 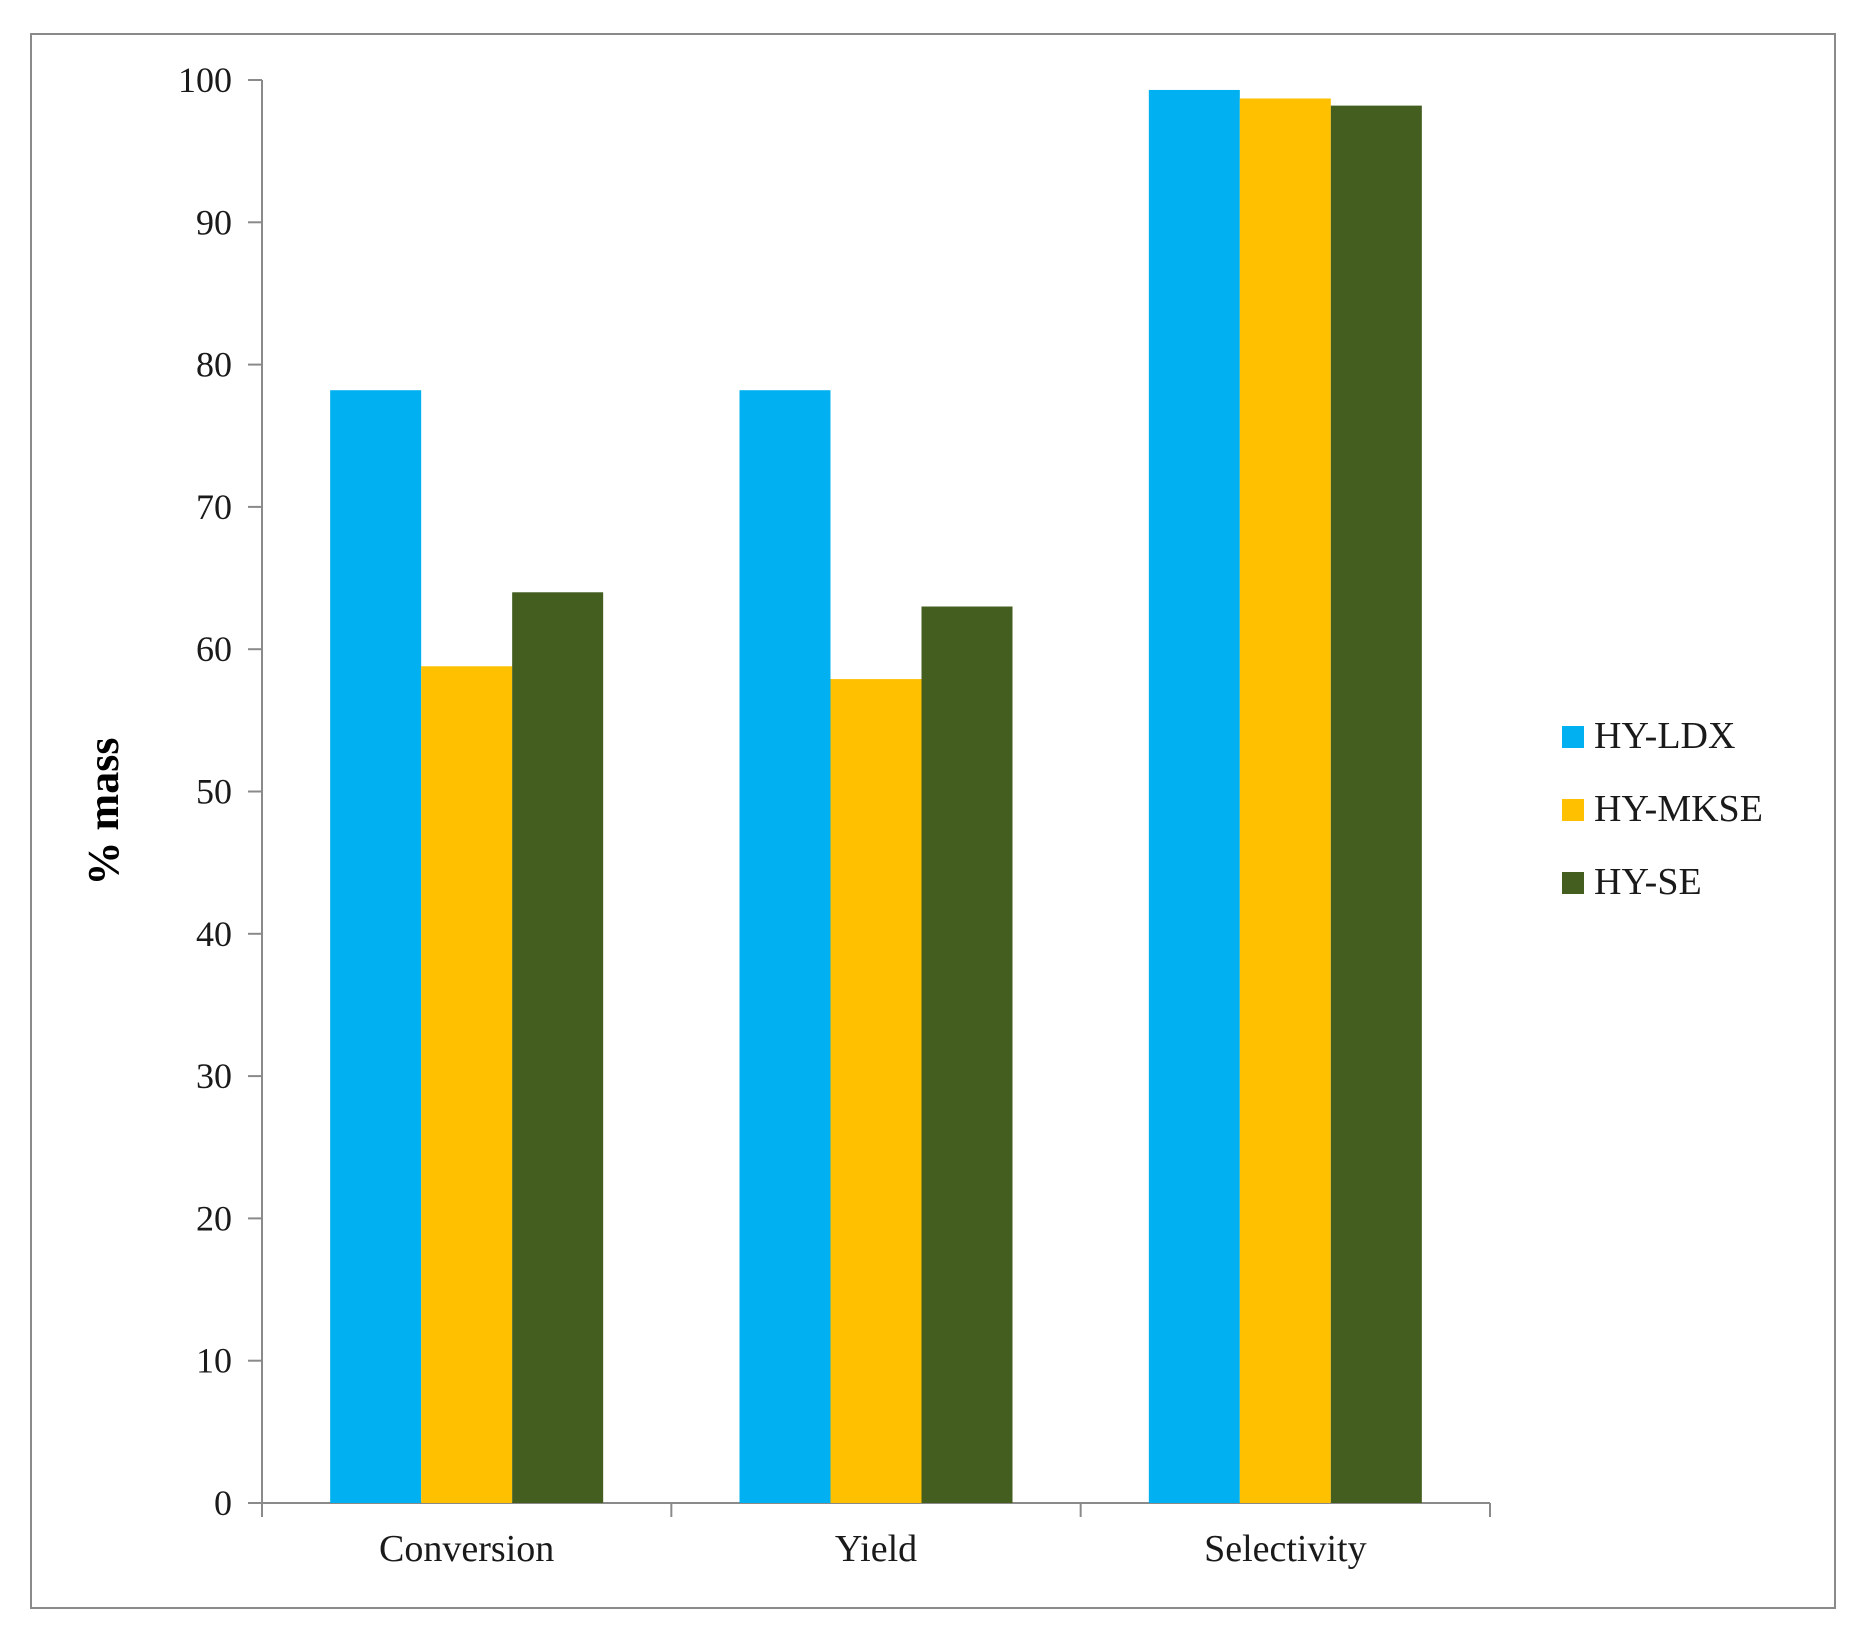 What do you see at coordinates (214, 934) in the screenshot?
I see `y-tick-label: 40` at bounding box center [214, 934].